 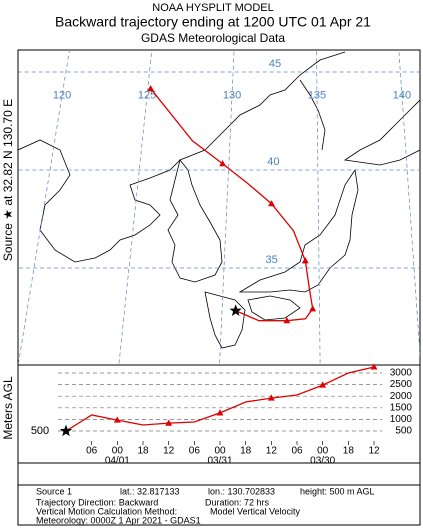 I want to click on source-height-label: 500, so click(x=40, y=431).